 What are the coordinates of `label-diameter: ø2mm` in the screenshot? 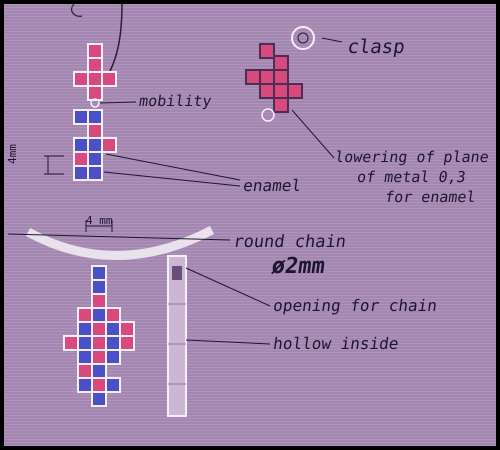 It's located at (298, 266).